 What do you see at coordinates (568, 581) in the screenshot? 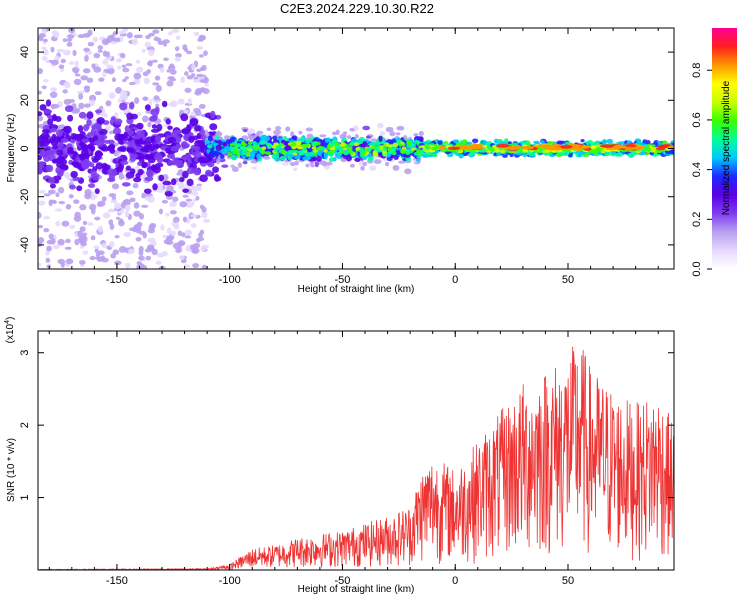
I see `snr-x-tick-label: 50` at bounding box center [568, 581].